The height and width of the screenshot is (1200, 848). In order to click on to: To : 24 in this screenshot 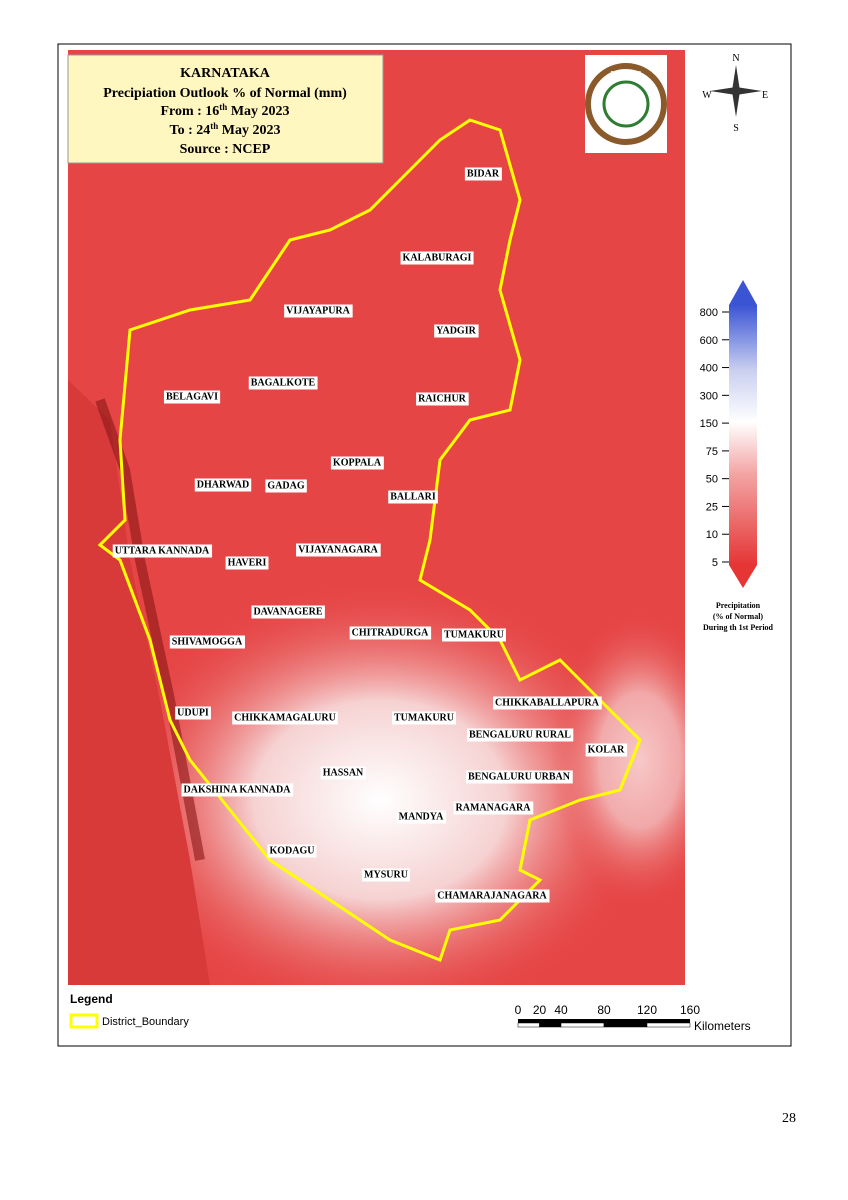, I will do `click(190, 130)`.